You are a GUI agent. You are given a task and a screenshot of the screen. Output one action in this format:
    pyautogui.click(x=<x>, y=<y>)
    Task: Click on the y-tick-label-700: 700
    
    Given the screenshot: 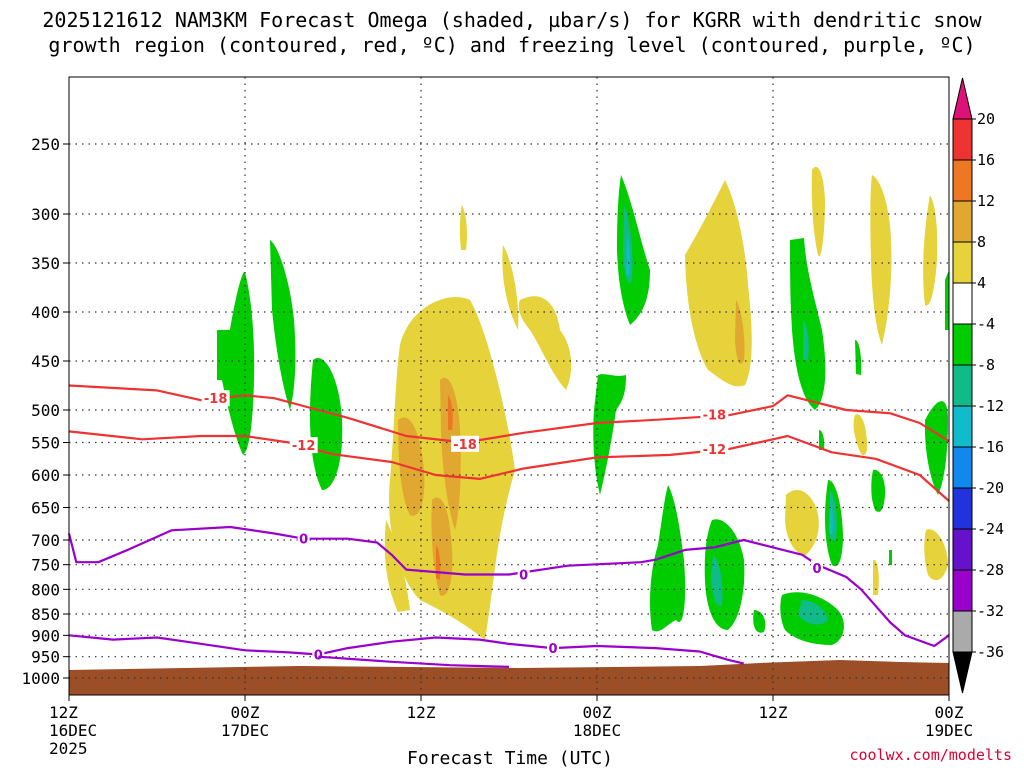 What is the action you would take?
    pyautogui.click(x=45, y=540)
    